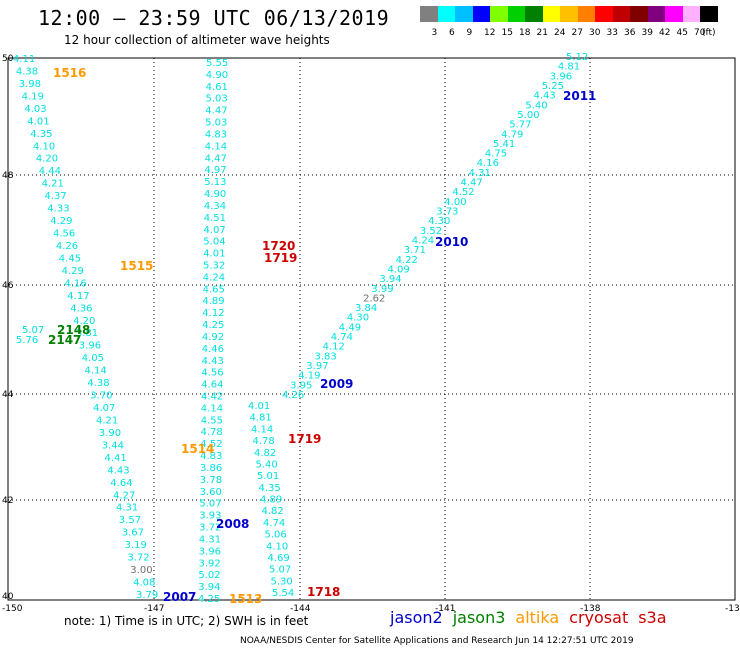 This screenshot has height=650, width=740. I want to click on longitude-tick-label: -141, so click(445, 609).